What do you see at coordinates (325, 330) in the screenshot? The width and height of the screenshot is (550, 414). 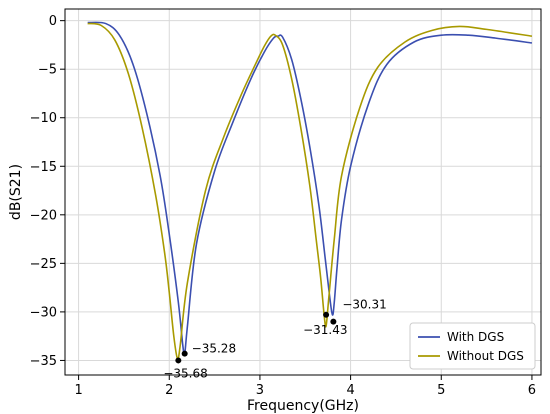 I see `minimum-value-label: −31.43` at bounding box center [325, 330].